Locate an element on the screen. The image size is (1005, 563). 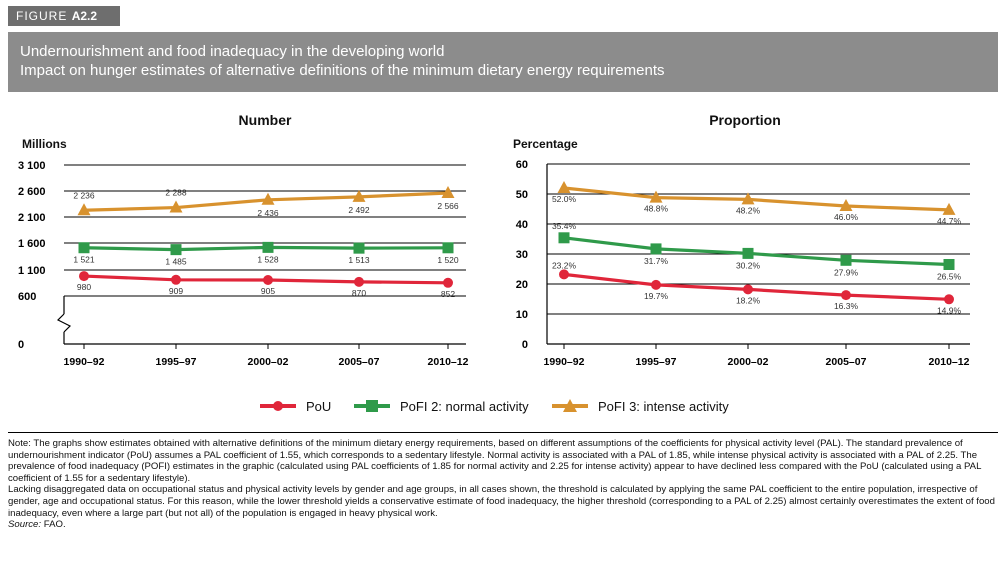
number-y-tick-label: 2 100 is located at coordinates (32, 218).